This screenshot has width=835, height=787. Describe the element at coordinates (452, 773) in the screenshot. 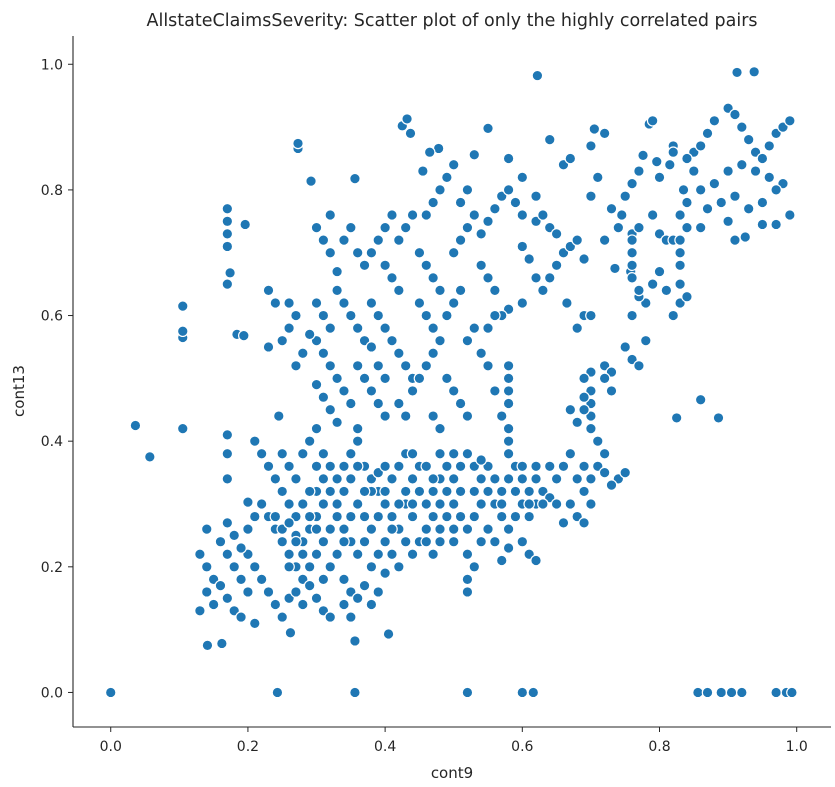

I see `x-axis-title: cont9` at that location.